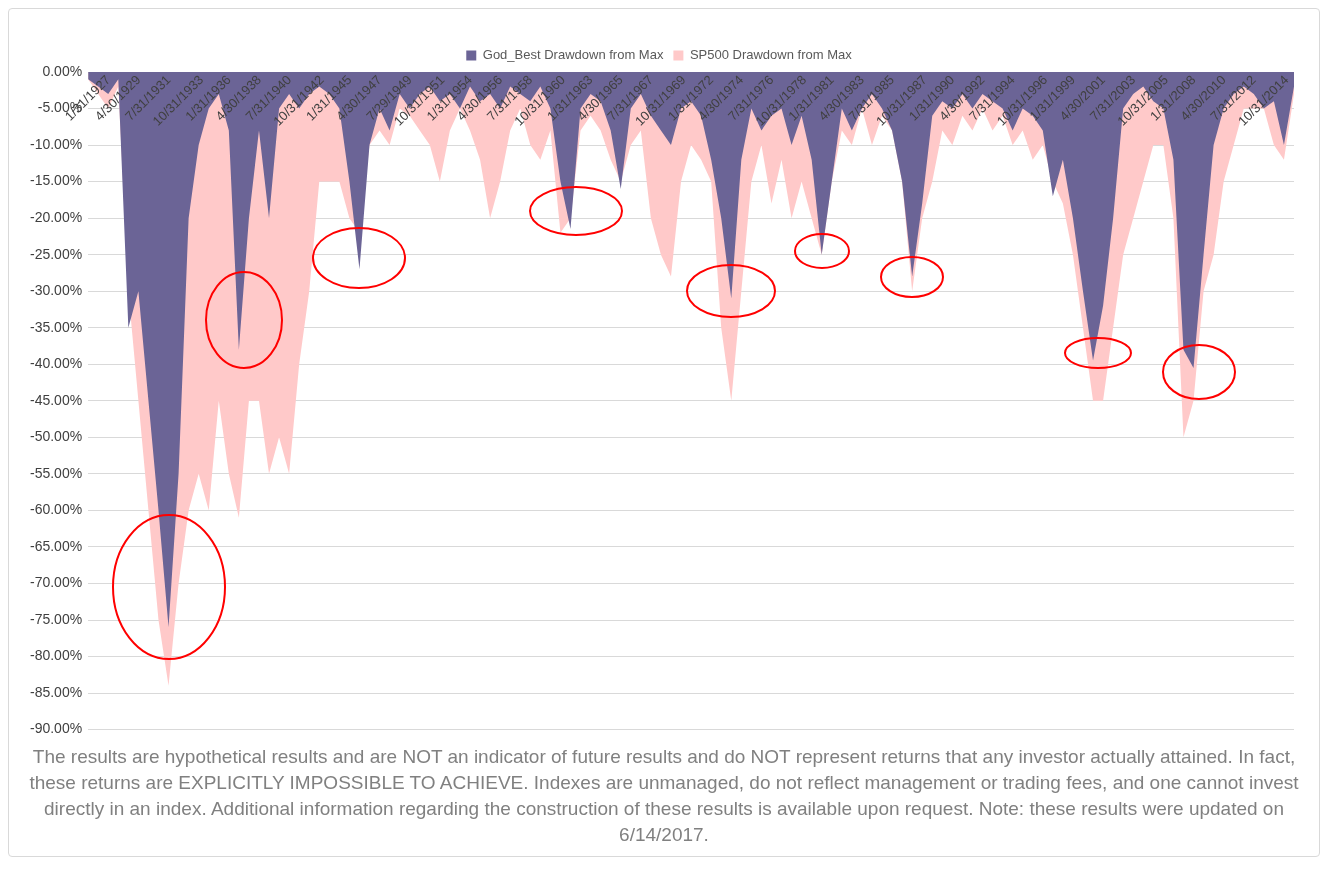  What do you see at coordinates (56, 143) in the screenshot?
I see `y-tick-label: -10.00%` at bounding box center [56, 143].